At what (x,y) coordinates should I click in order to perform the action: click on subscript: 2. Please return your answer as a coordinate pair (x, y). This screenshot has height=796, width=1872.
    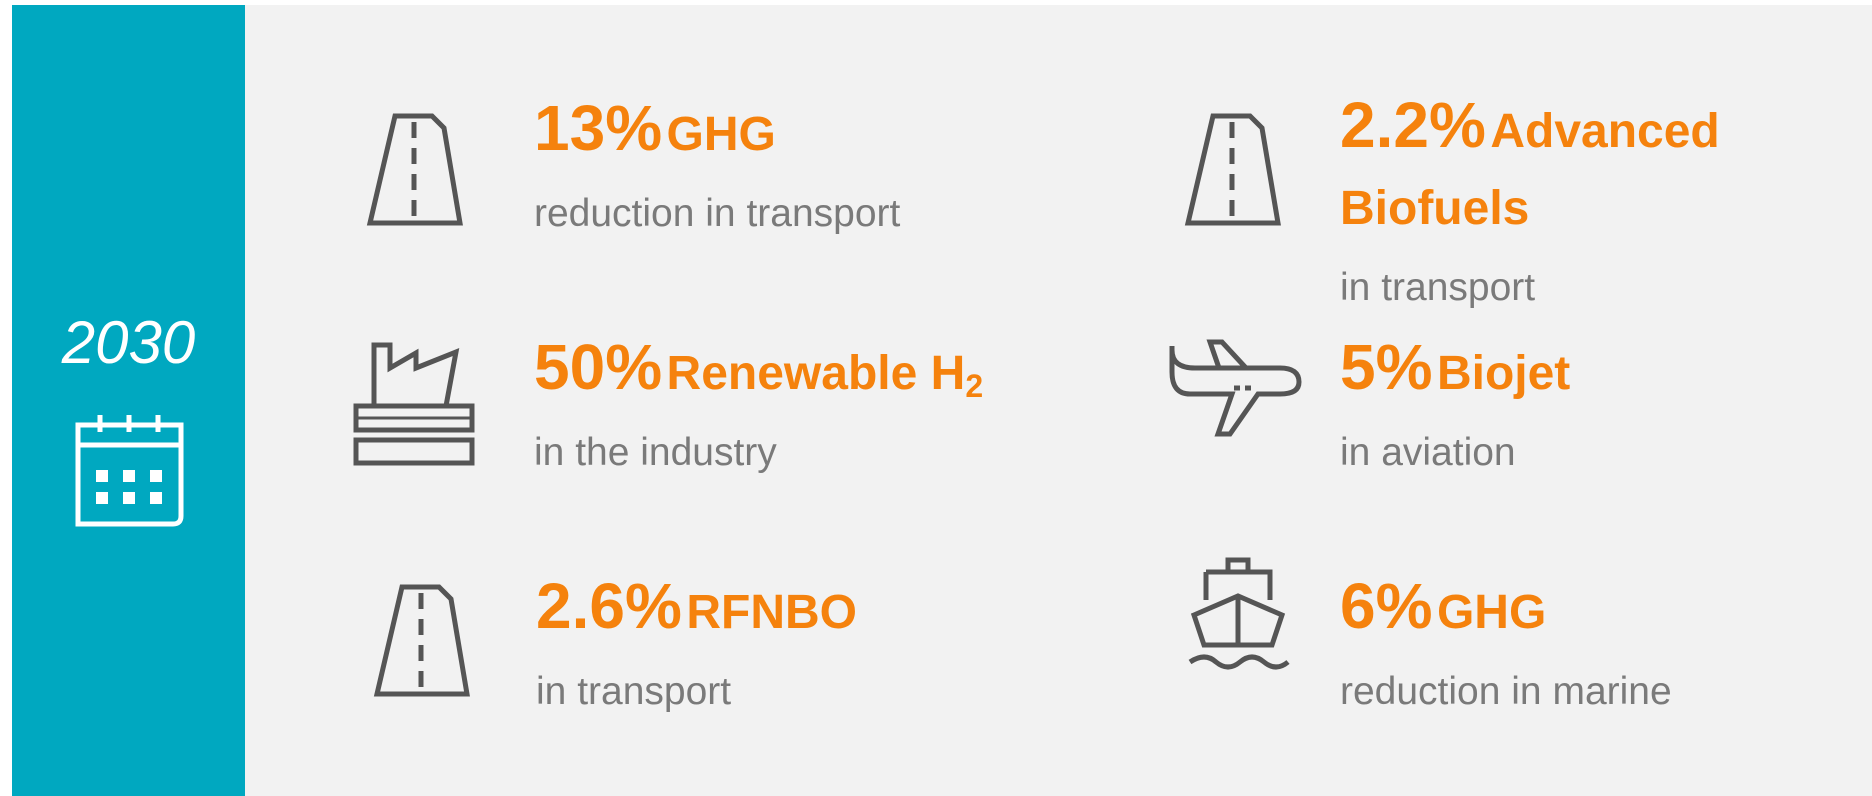
    Looking at the image, I should click on (974, 386).